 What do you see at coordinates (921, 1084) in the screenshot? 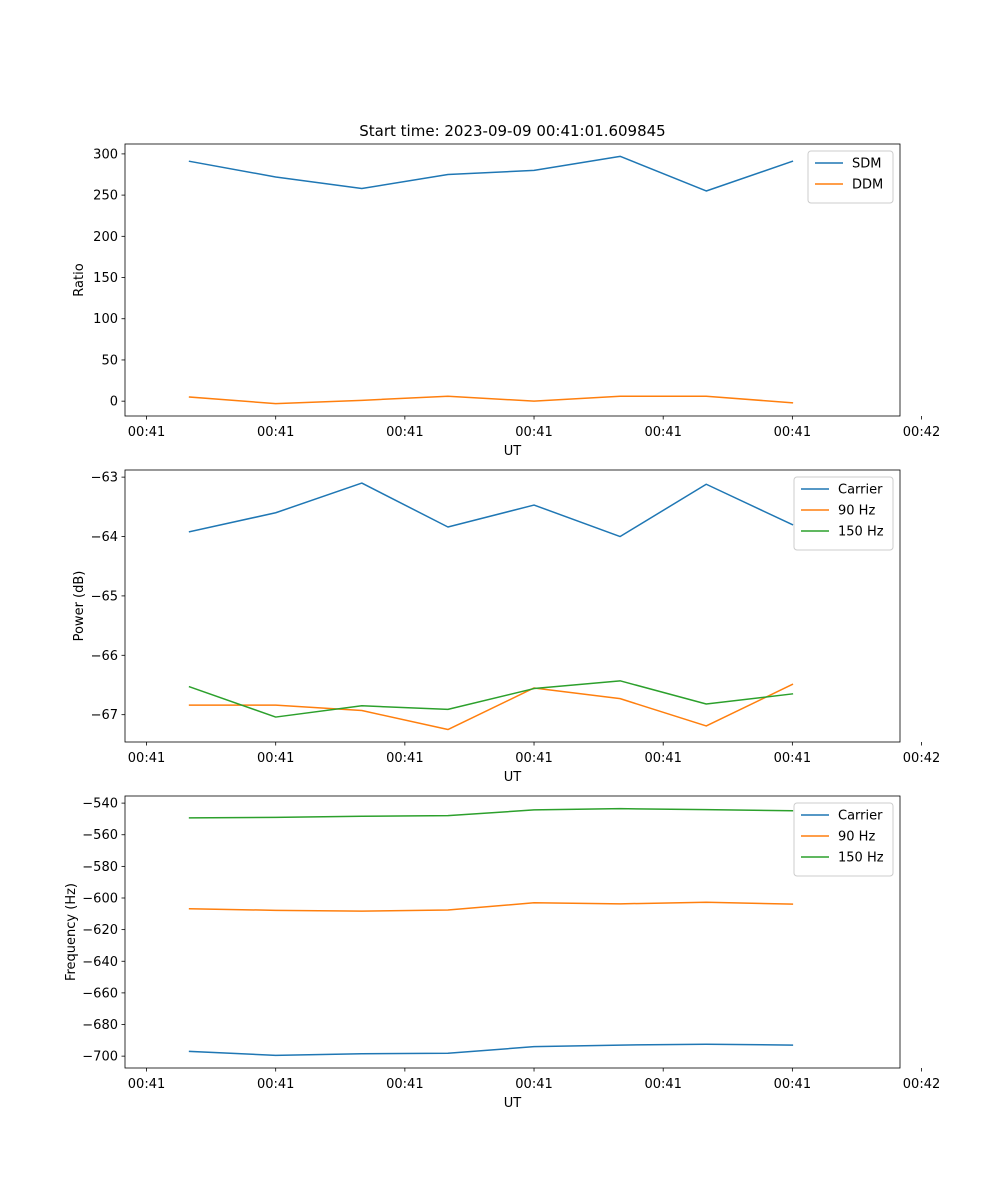
I see `chart-3-x-tick-label: 00:42` at bounding box center [921, 1084].